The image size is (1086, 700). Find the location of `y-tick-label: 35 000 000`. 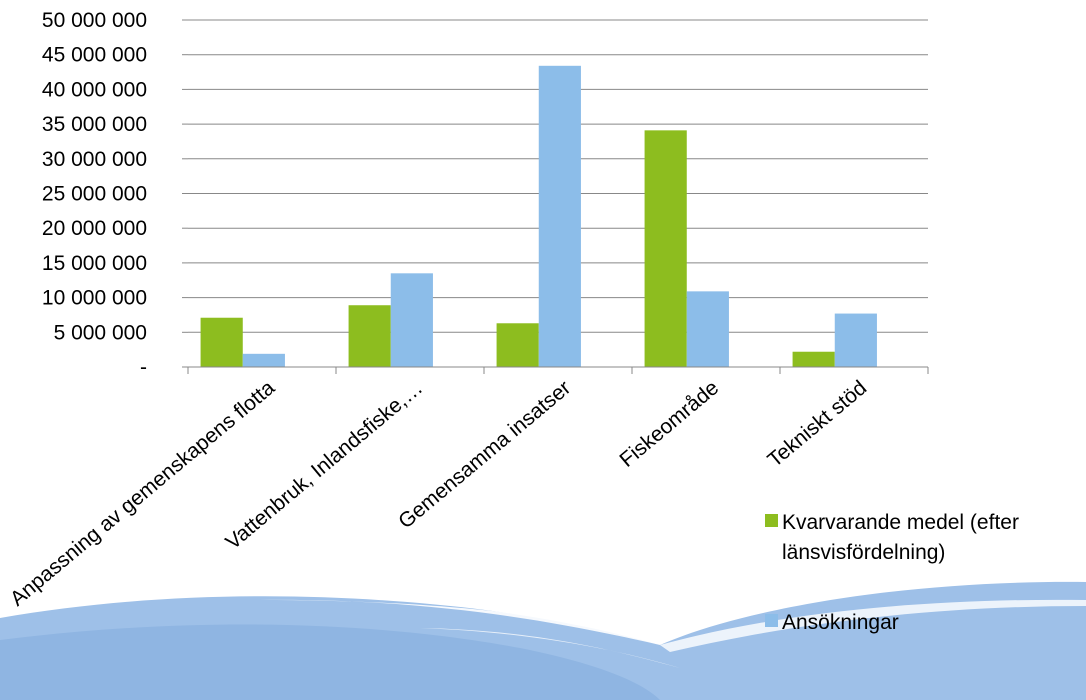

y-tick-label: 35 000 000 is located at coordinates (94, 124).